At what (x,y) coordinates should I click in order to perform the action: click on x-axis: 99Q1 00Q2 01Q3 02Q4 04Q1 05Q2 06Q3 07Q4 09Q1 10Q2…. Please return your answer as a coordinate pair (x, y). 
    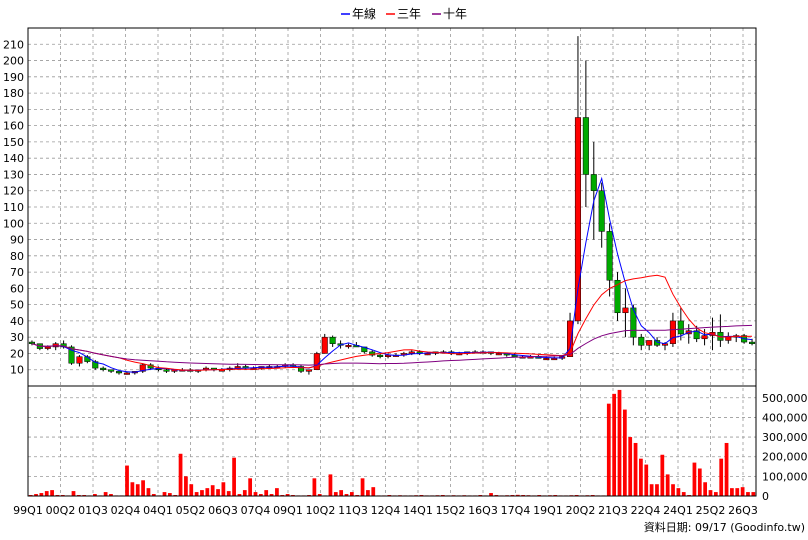
    Looking at the image, I should click on (385, 510).